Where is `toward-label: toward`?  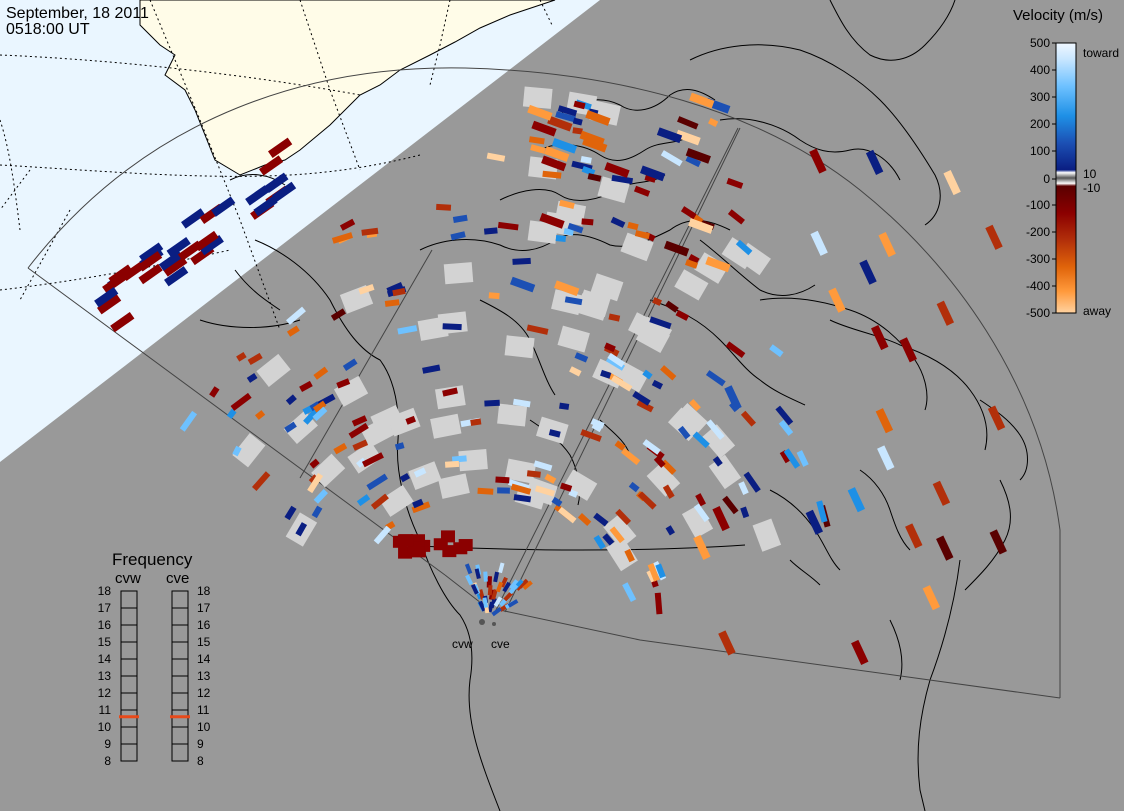 toward-label: toward is located at coordinates (1101, 53).